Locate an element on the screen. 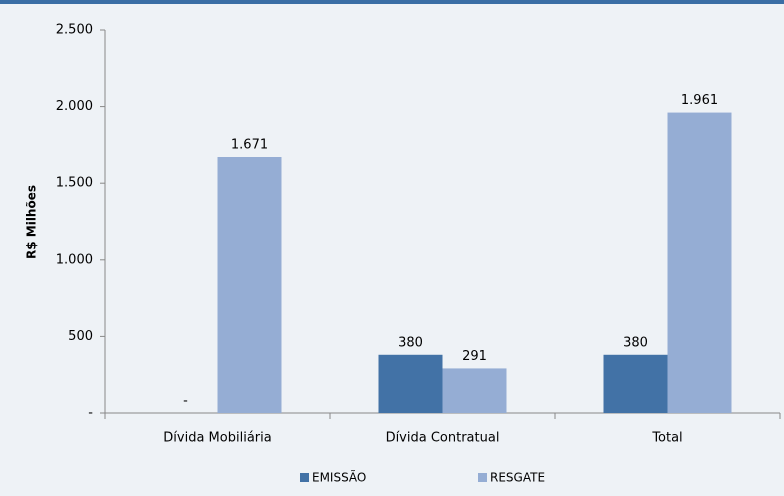 The height and width of the screenshot is (496, 784). y-tick-label: 500 is located at coordinates (80, 336).